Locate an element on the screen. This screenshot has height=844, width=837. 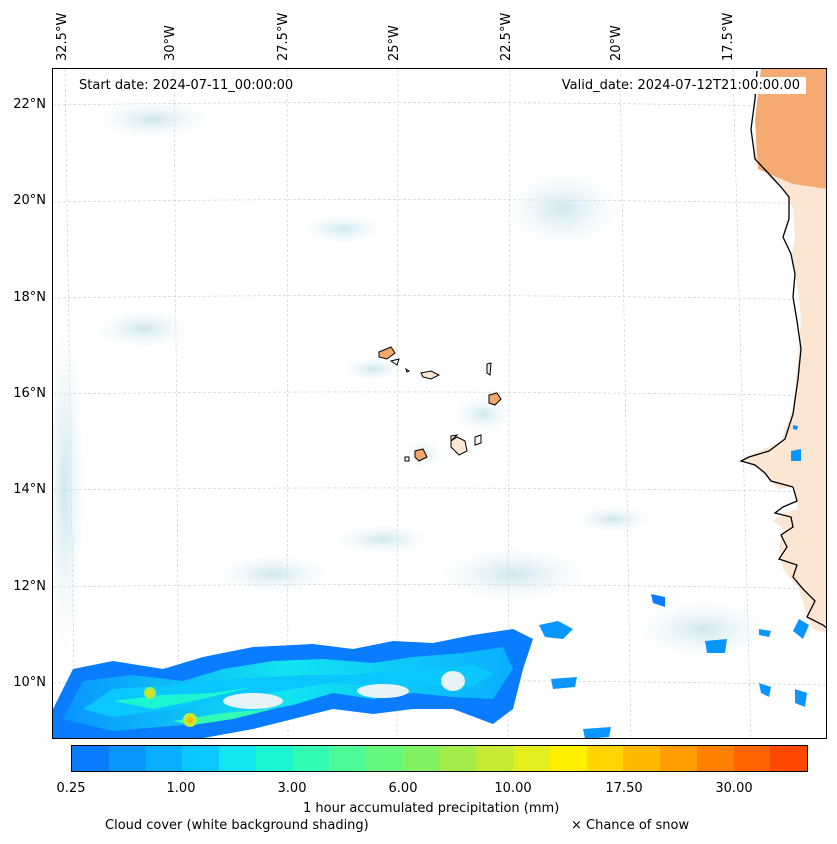
longitude-label: 32.5°W is located at coordinates (62, 36).